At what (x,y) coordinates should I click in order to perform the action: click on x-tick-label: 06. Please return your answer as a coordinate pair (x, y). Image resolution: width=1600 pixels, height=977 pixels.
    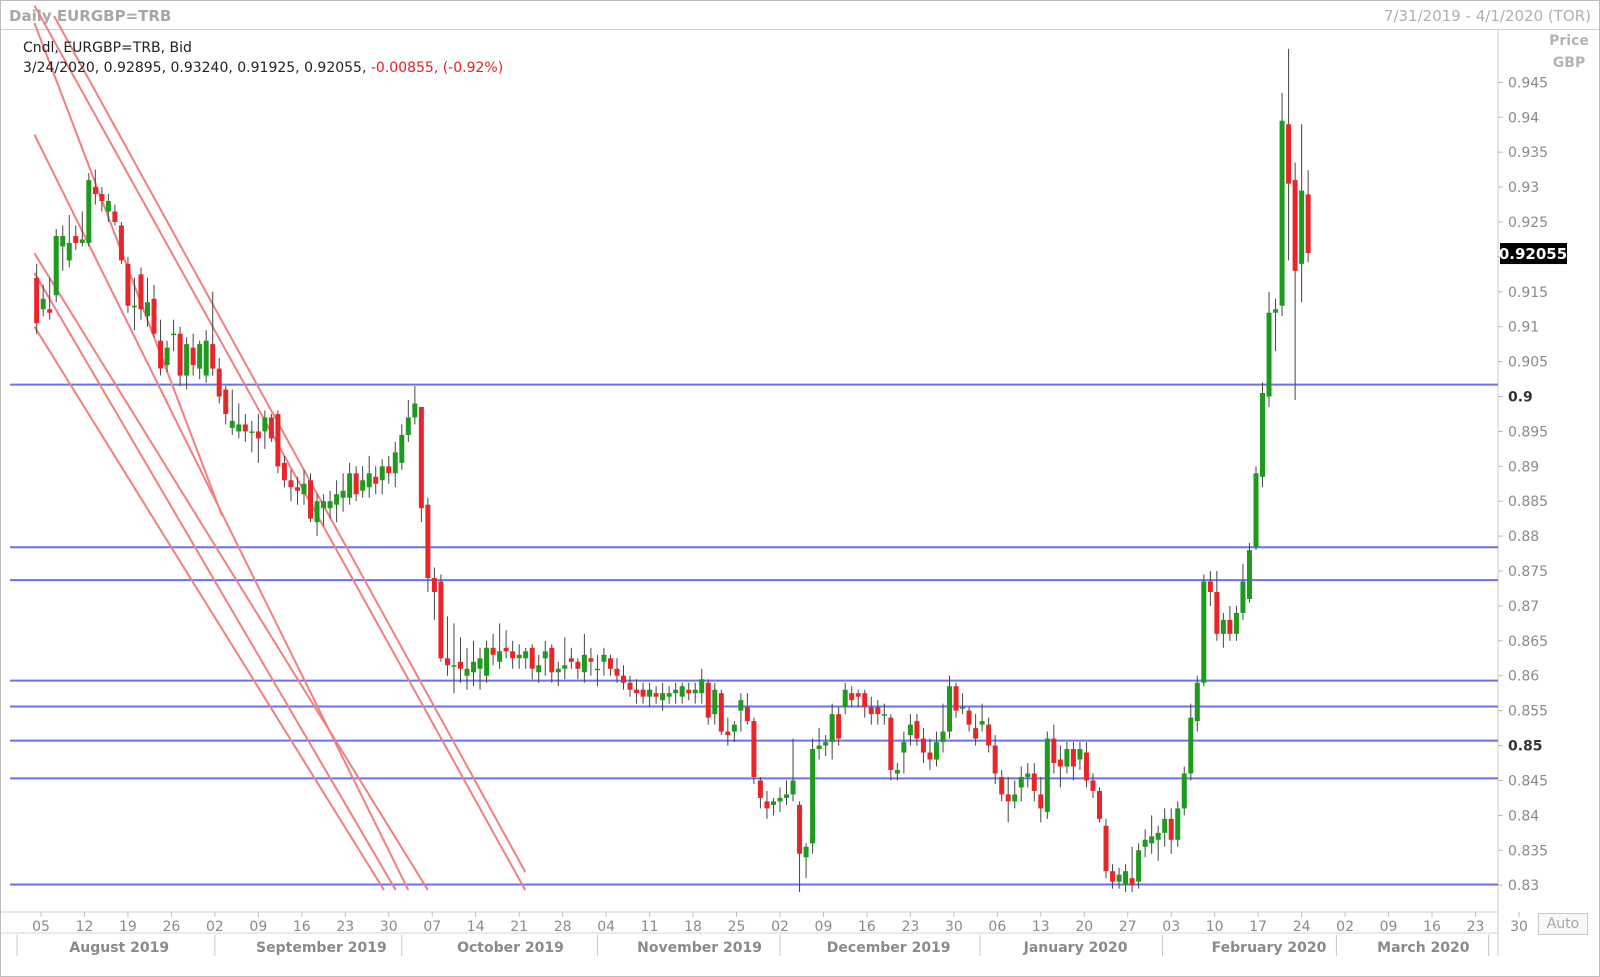
    Looking at the image, I should click on (997, 927).